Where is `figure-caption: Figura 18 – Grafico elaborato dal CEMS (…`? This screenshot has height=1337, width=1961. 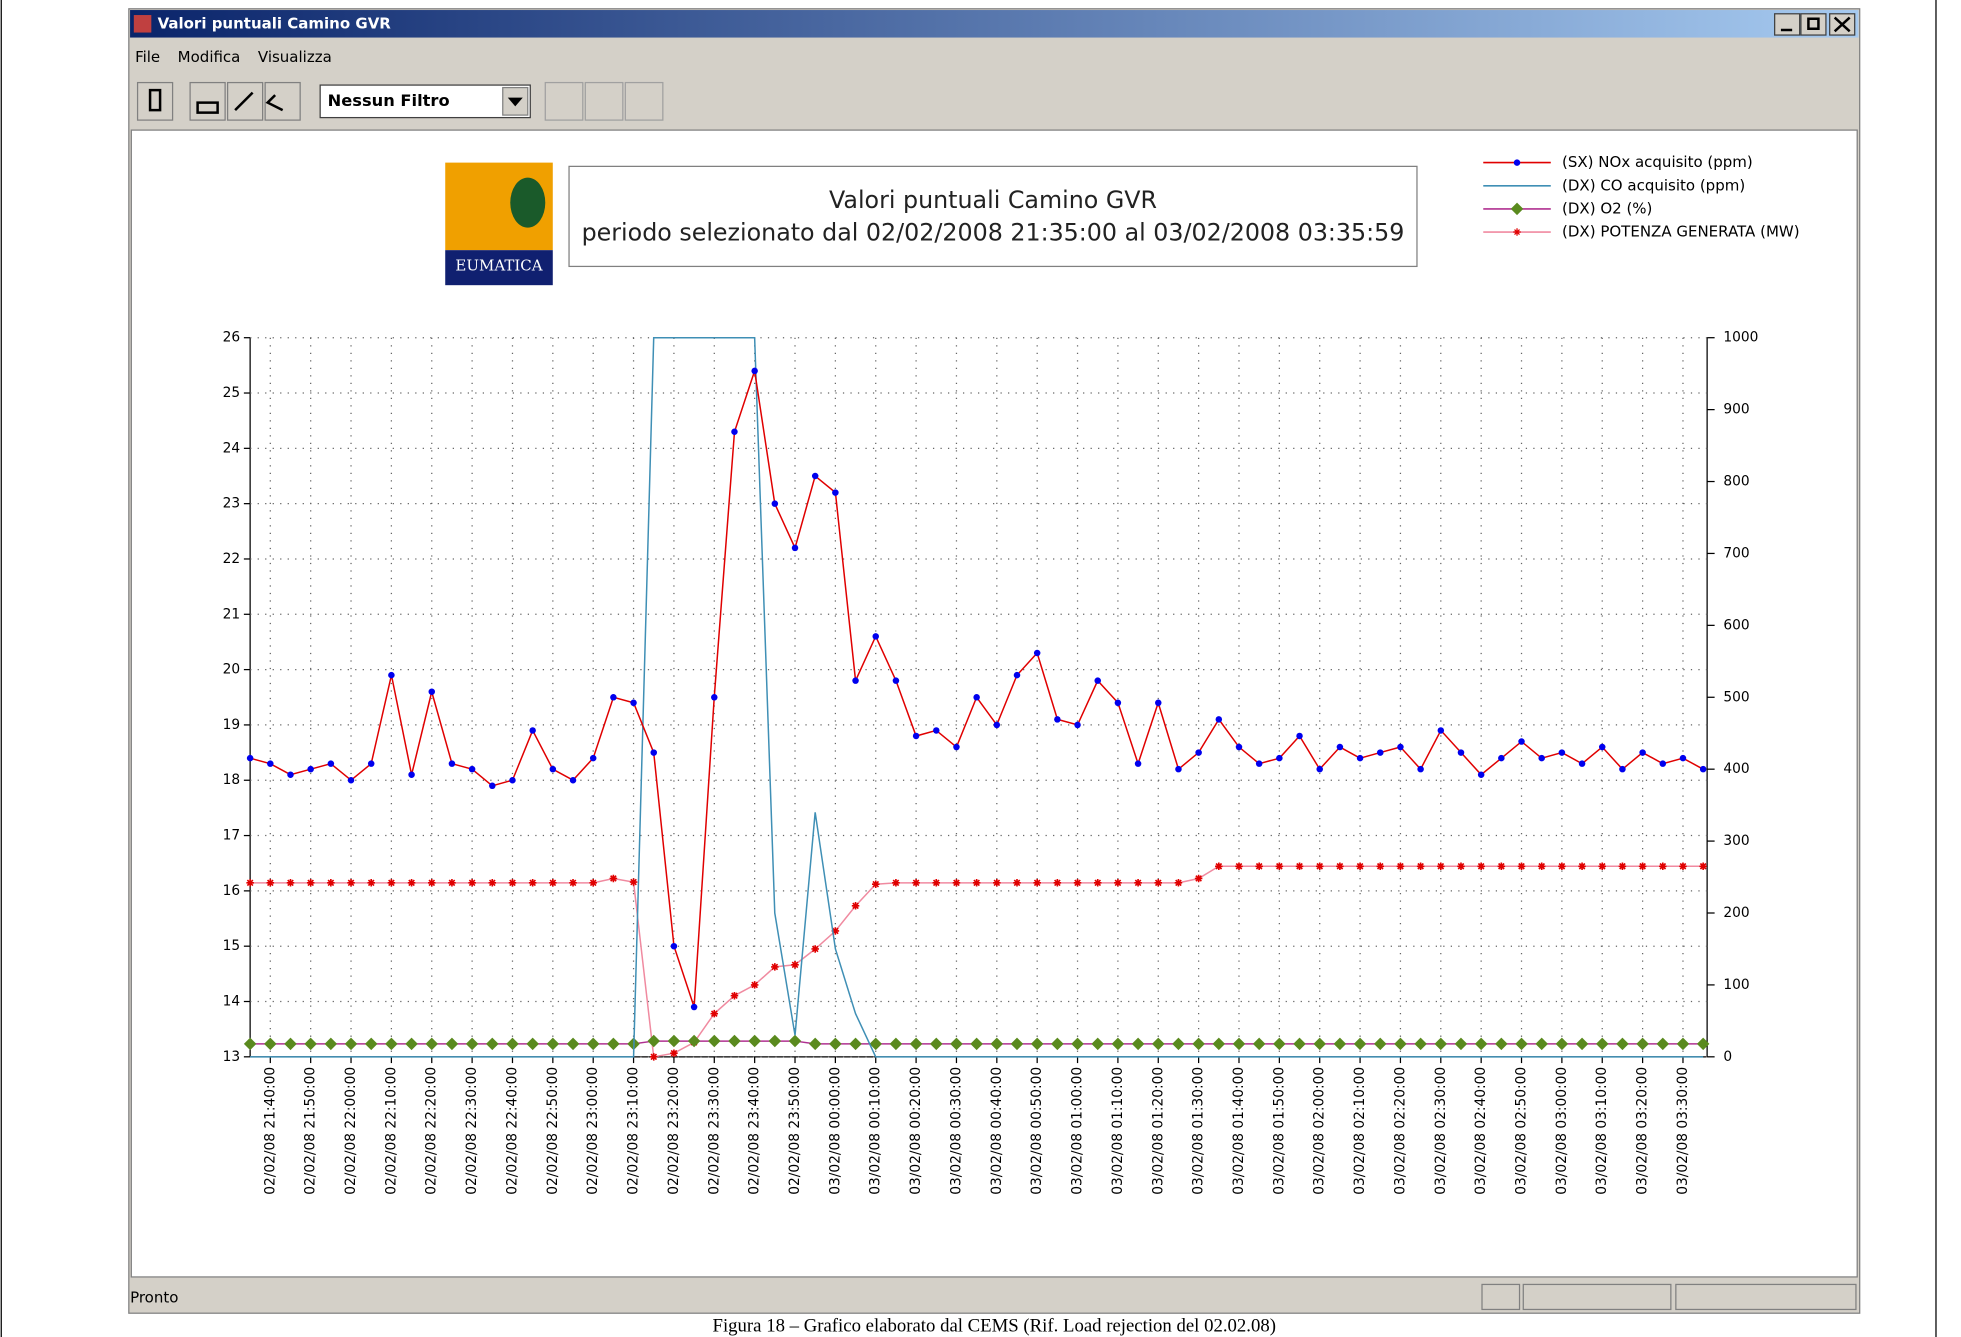
figure-caption: Figura 18 – Grafico elaborato dal CEMS (… is located at coordinates (994, 1325).